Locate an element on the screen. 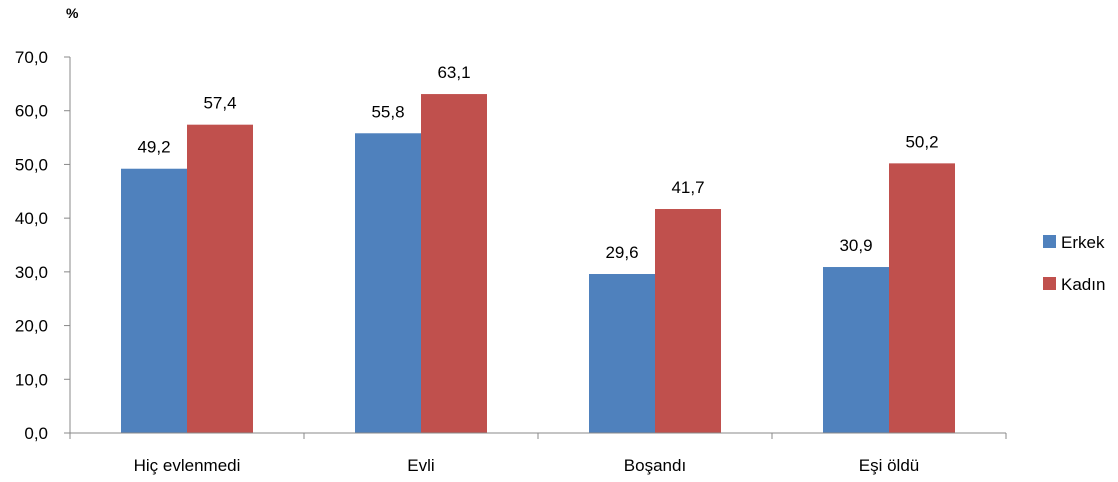 This screenshot has height=482, width=1118. y-tick-label: 30,0 is located at coordinates (31, 272).